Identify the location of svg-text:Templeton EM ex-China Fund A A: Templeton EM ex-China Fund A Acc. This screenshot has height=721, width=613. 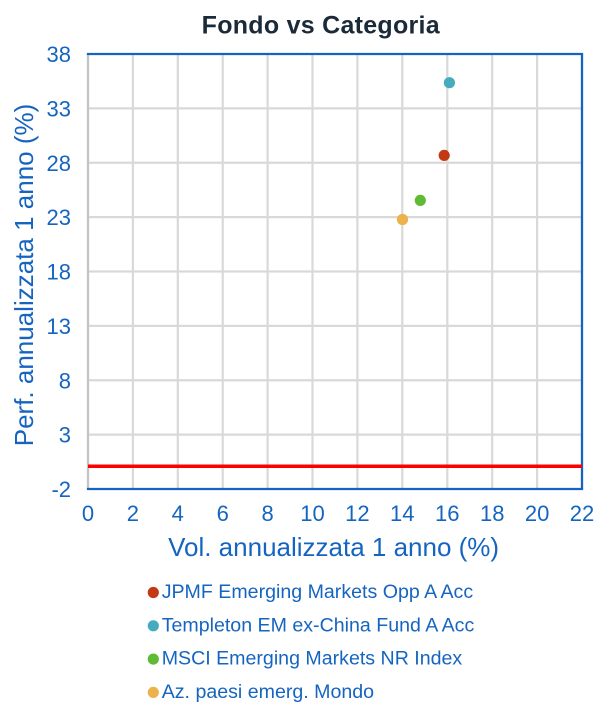
(318, 625).